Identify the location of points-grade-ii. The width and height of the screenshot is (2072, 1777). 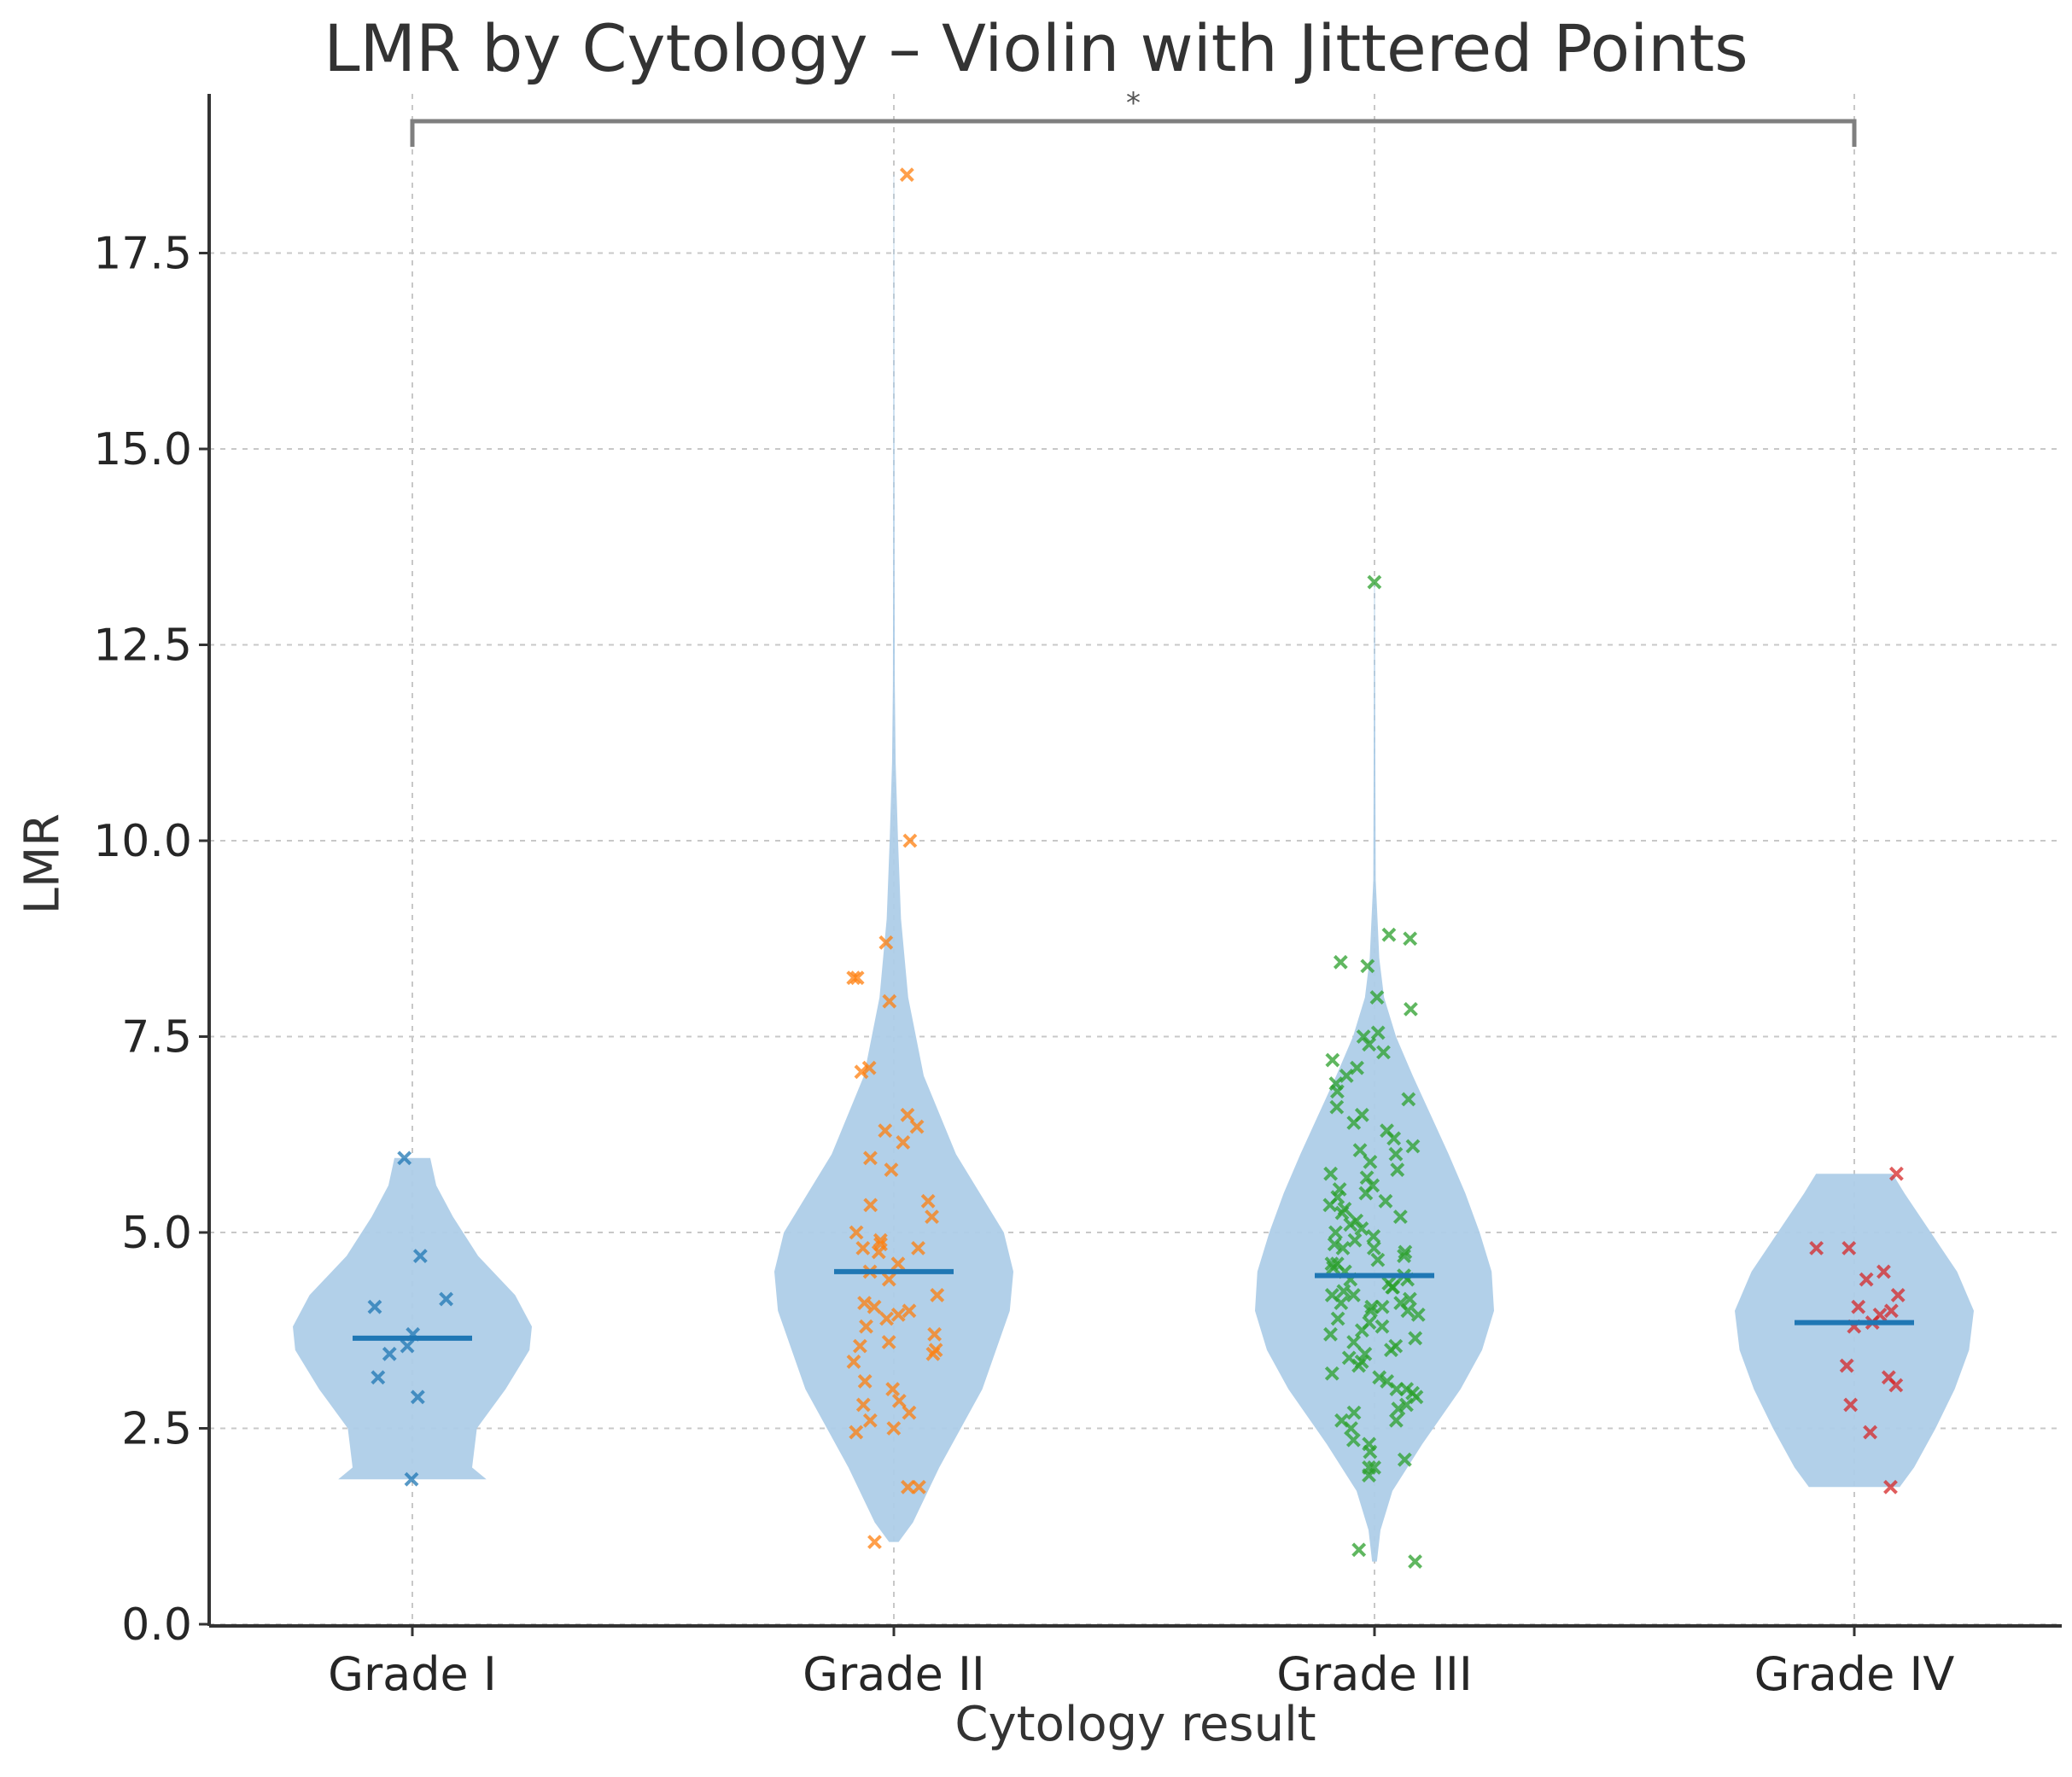
(895, 858).